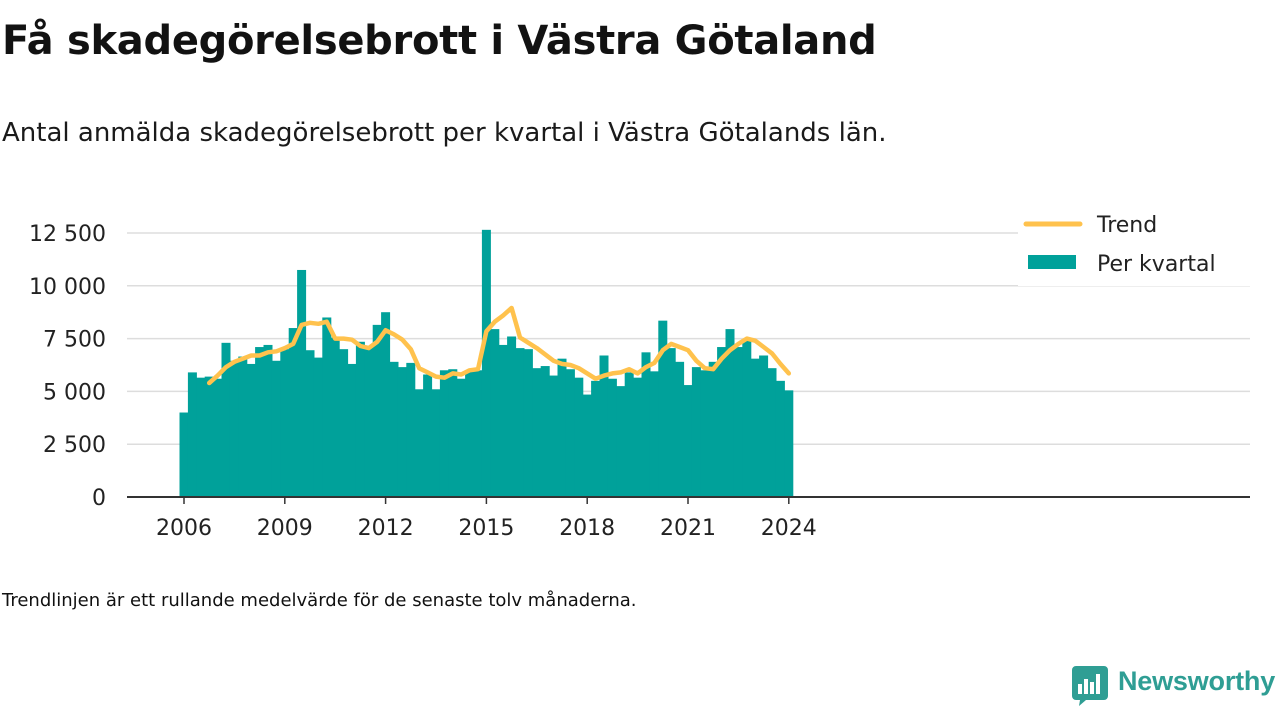 The width and height of the screenshot is (1280, 720). Describe the element at coordinates (1090, 686) in the screenshot. I see `newsworthy-logo-icon` at that location.